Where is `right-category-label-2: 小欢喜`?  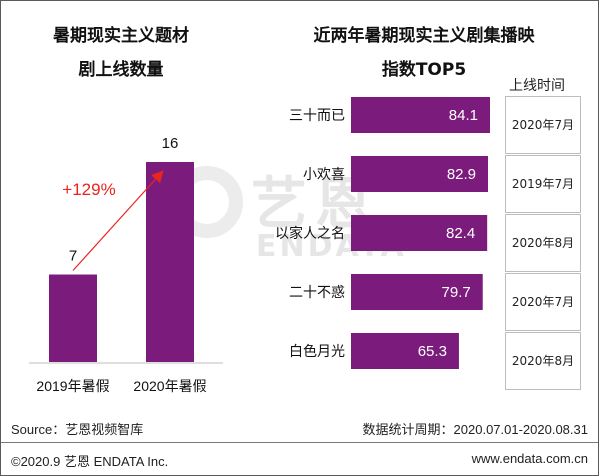
right-category-label-2: 小欢喜 is located at coordinates (324, 174).